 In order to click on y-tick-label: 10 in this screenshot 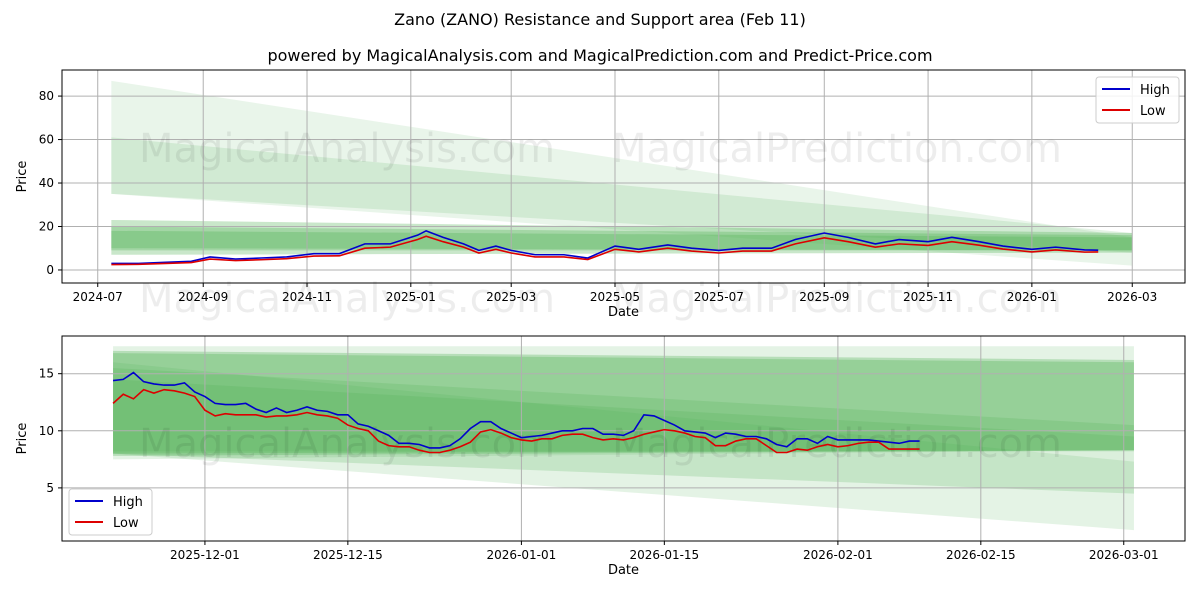, I will do `click(46, 431)`.